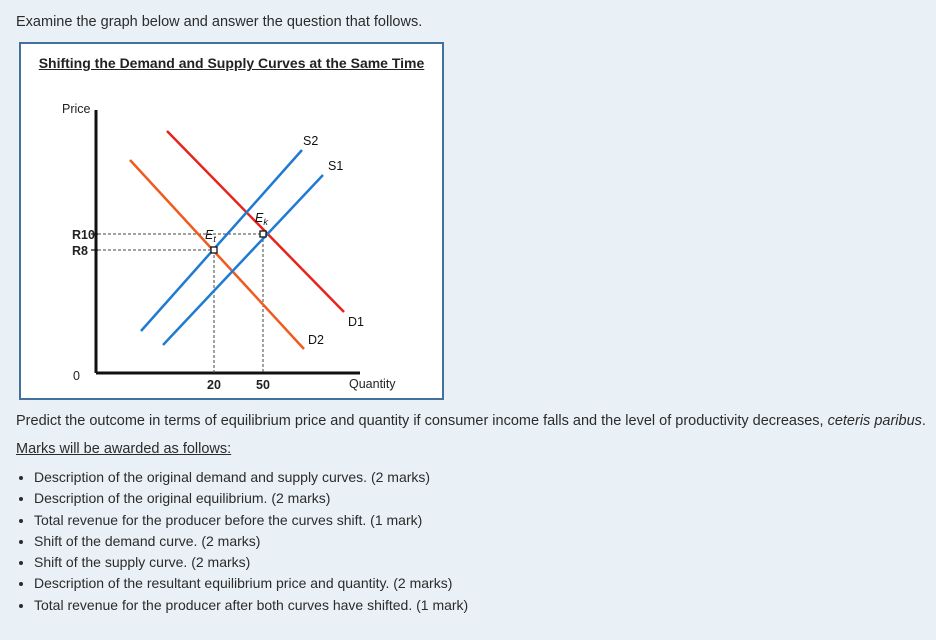 This screenshot has width=936, height=640. Describe the element at coordinates (80, 251) in the screenshot. I see `y-tick-label-r8: R8` at that location.